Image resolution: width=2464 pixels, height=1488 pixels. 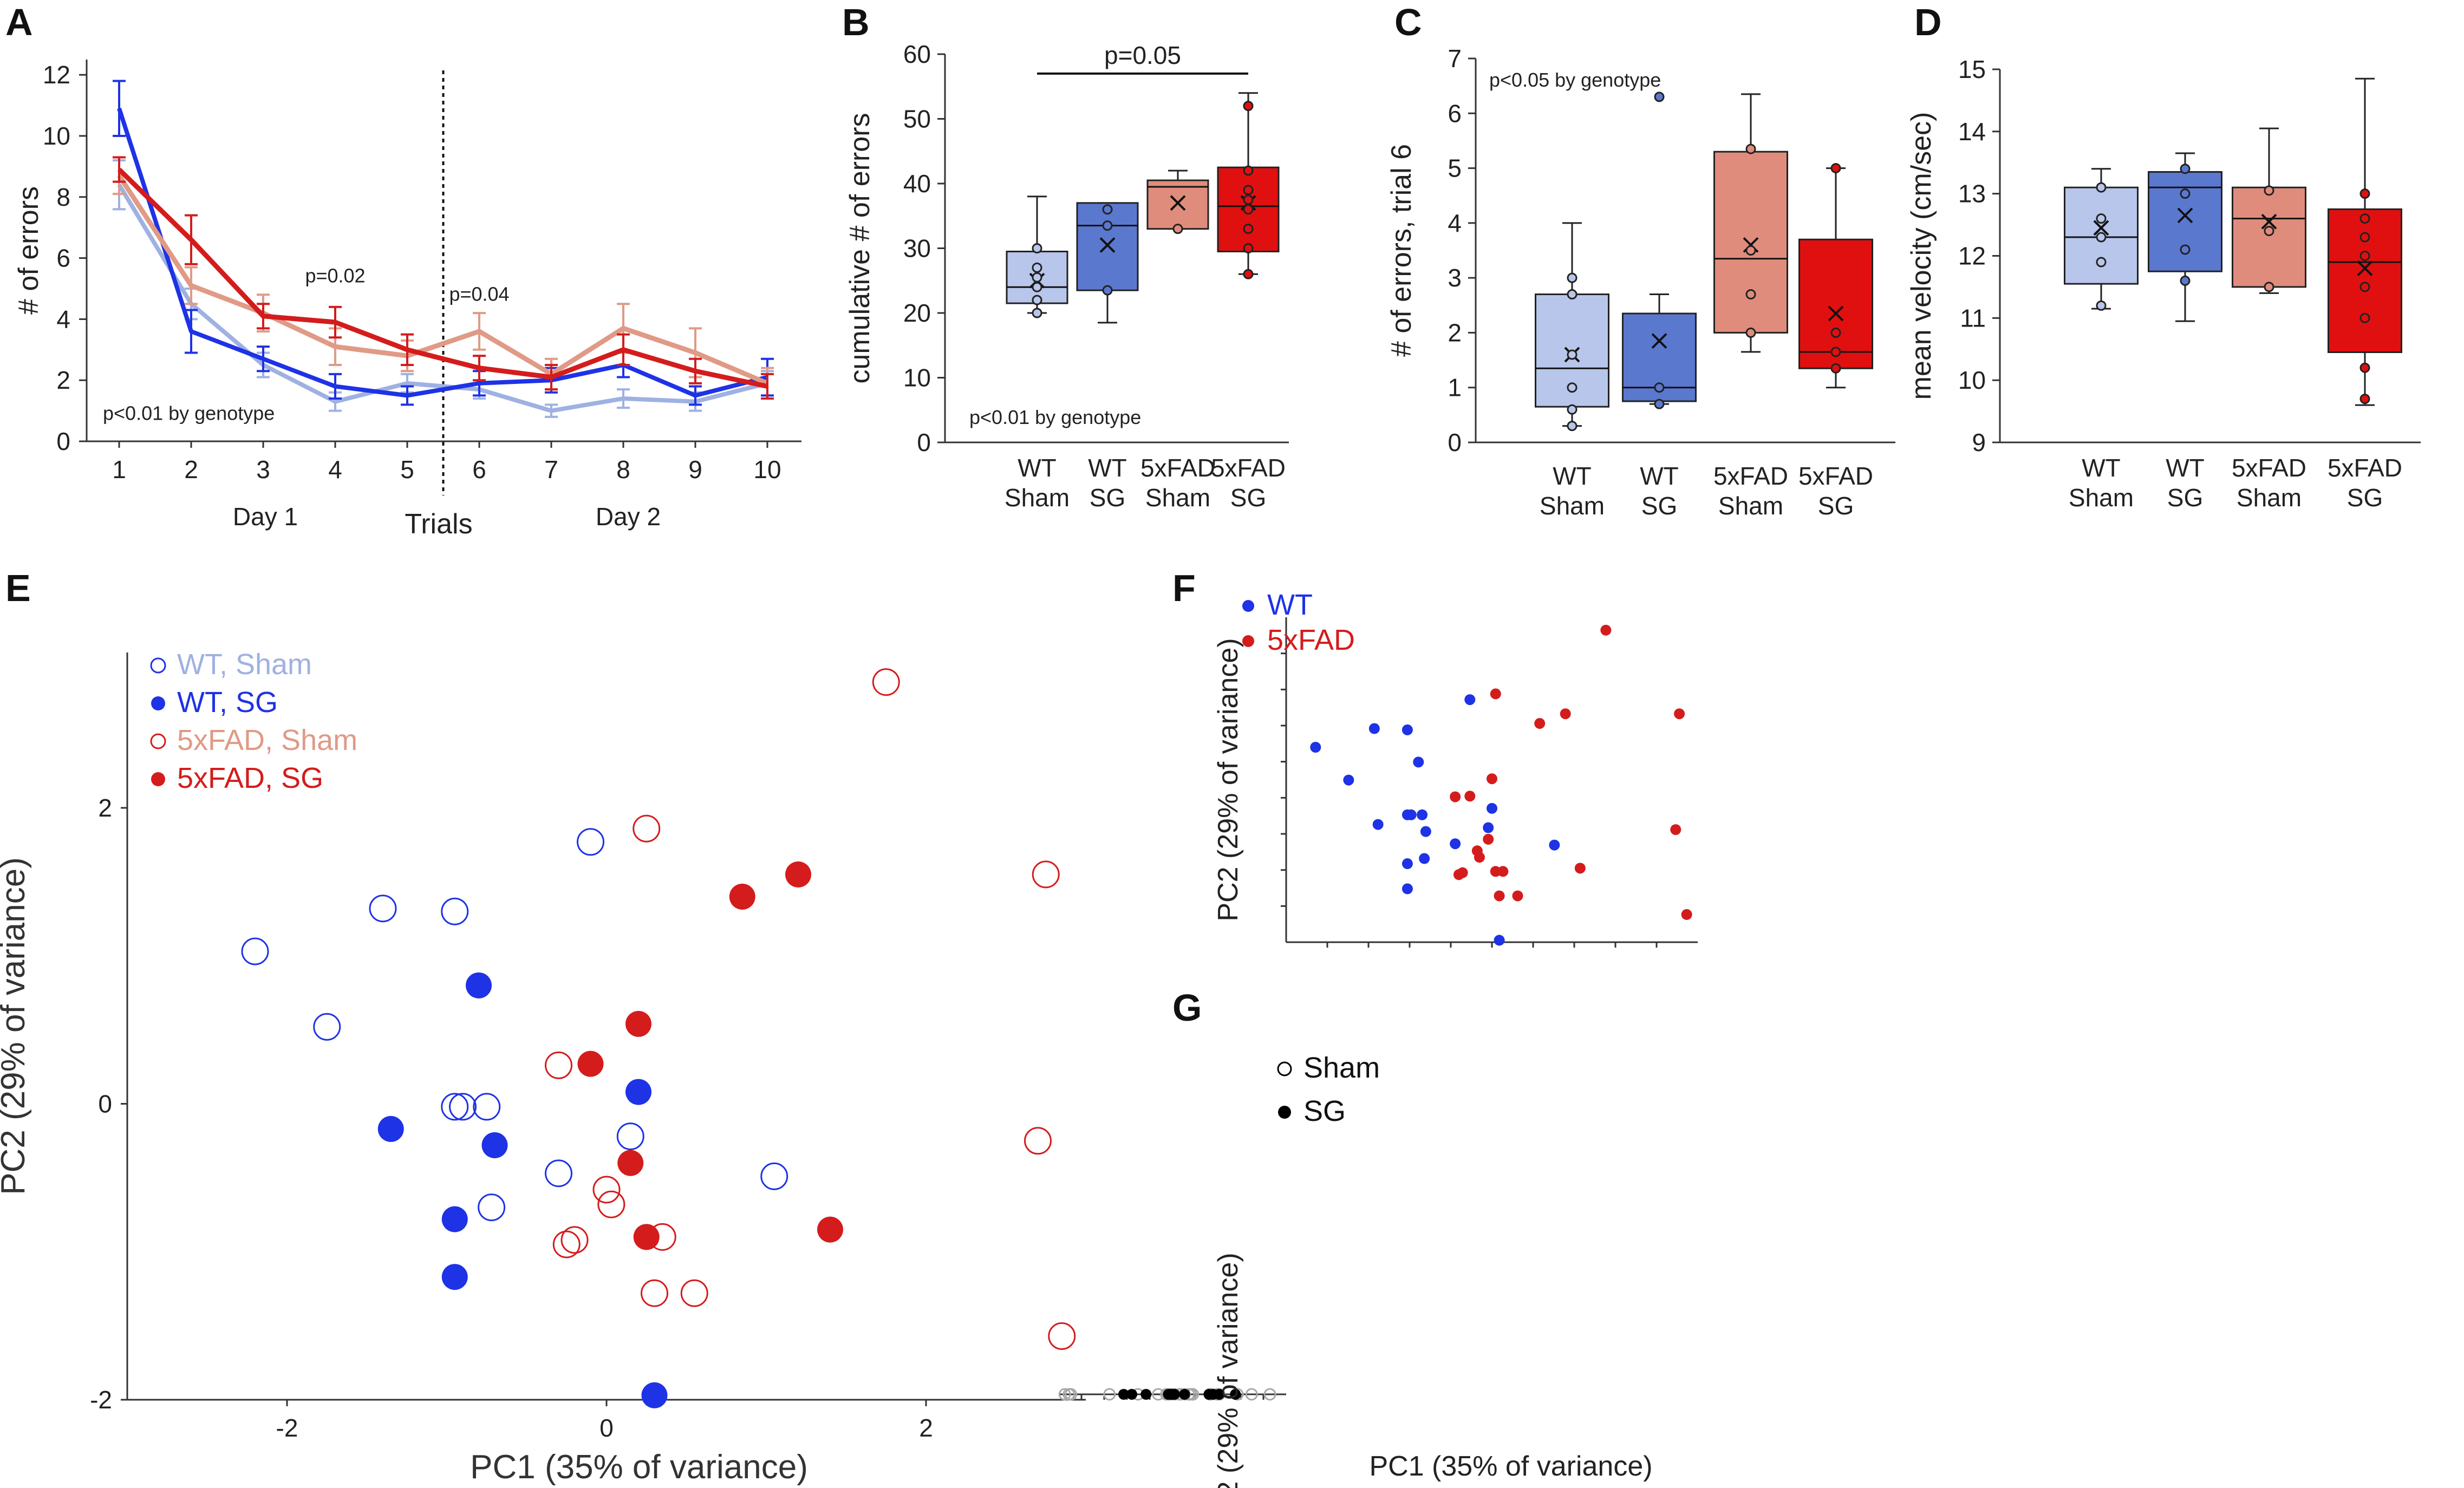 What do you see at coordinates (1972, 194) in the screenshot?
I see `y-tick-label: 13` at bounding box center [1972, 194].